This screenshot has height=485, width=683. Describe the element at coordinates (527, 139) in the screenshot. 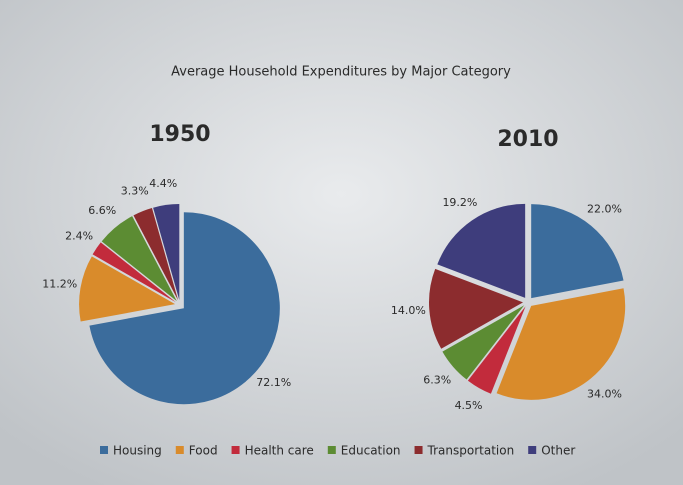

I see `pie-title: 2010` at that location.